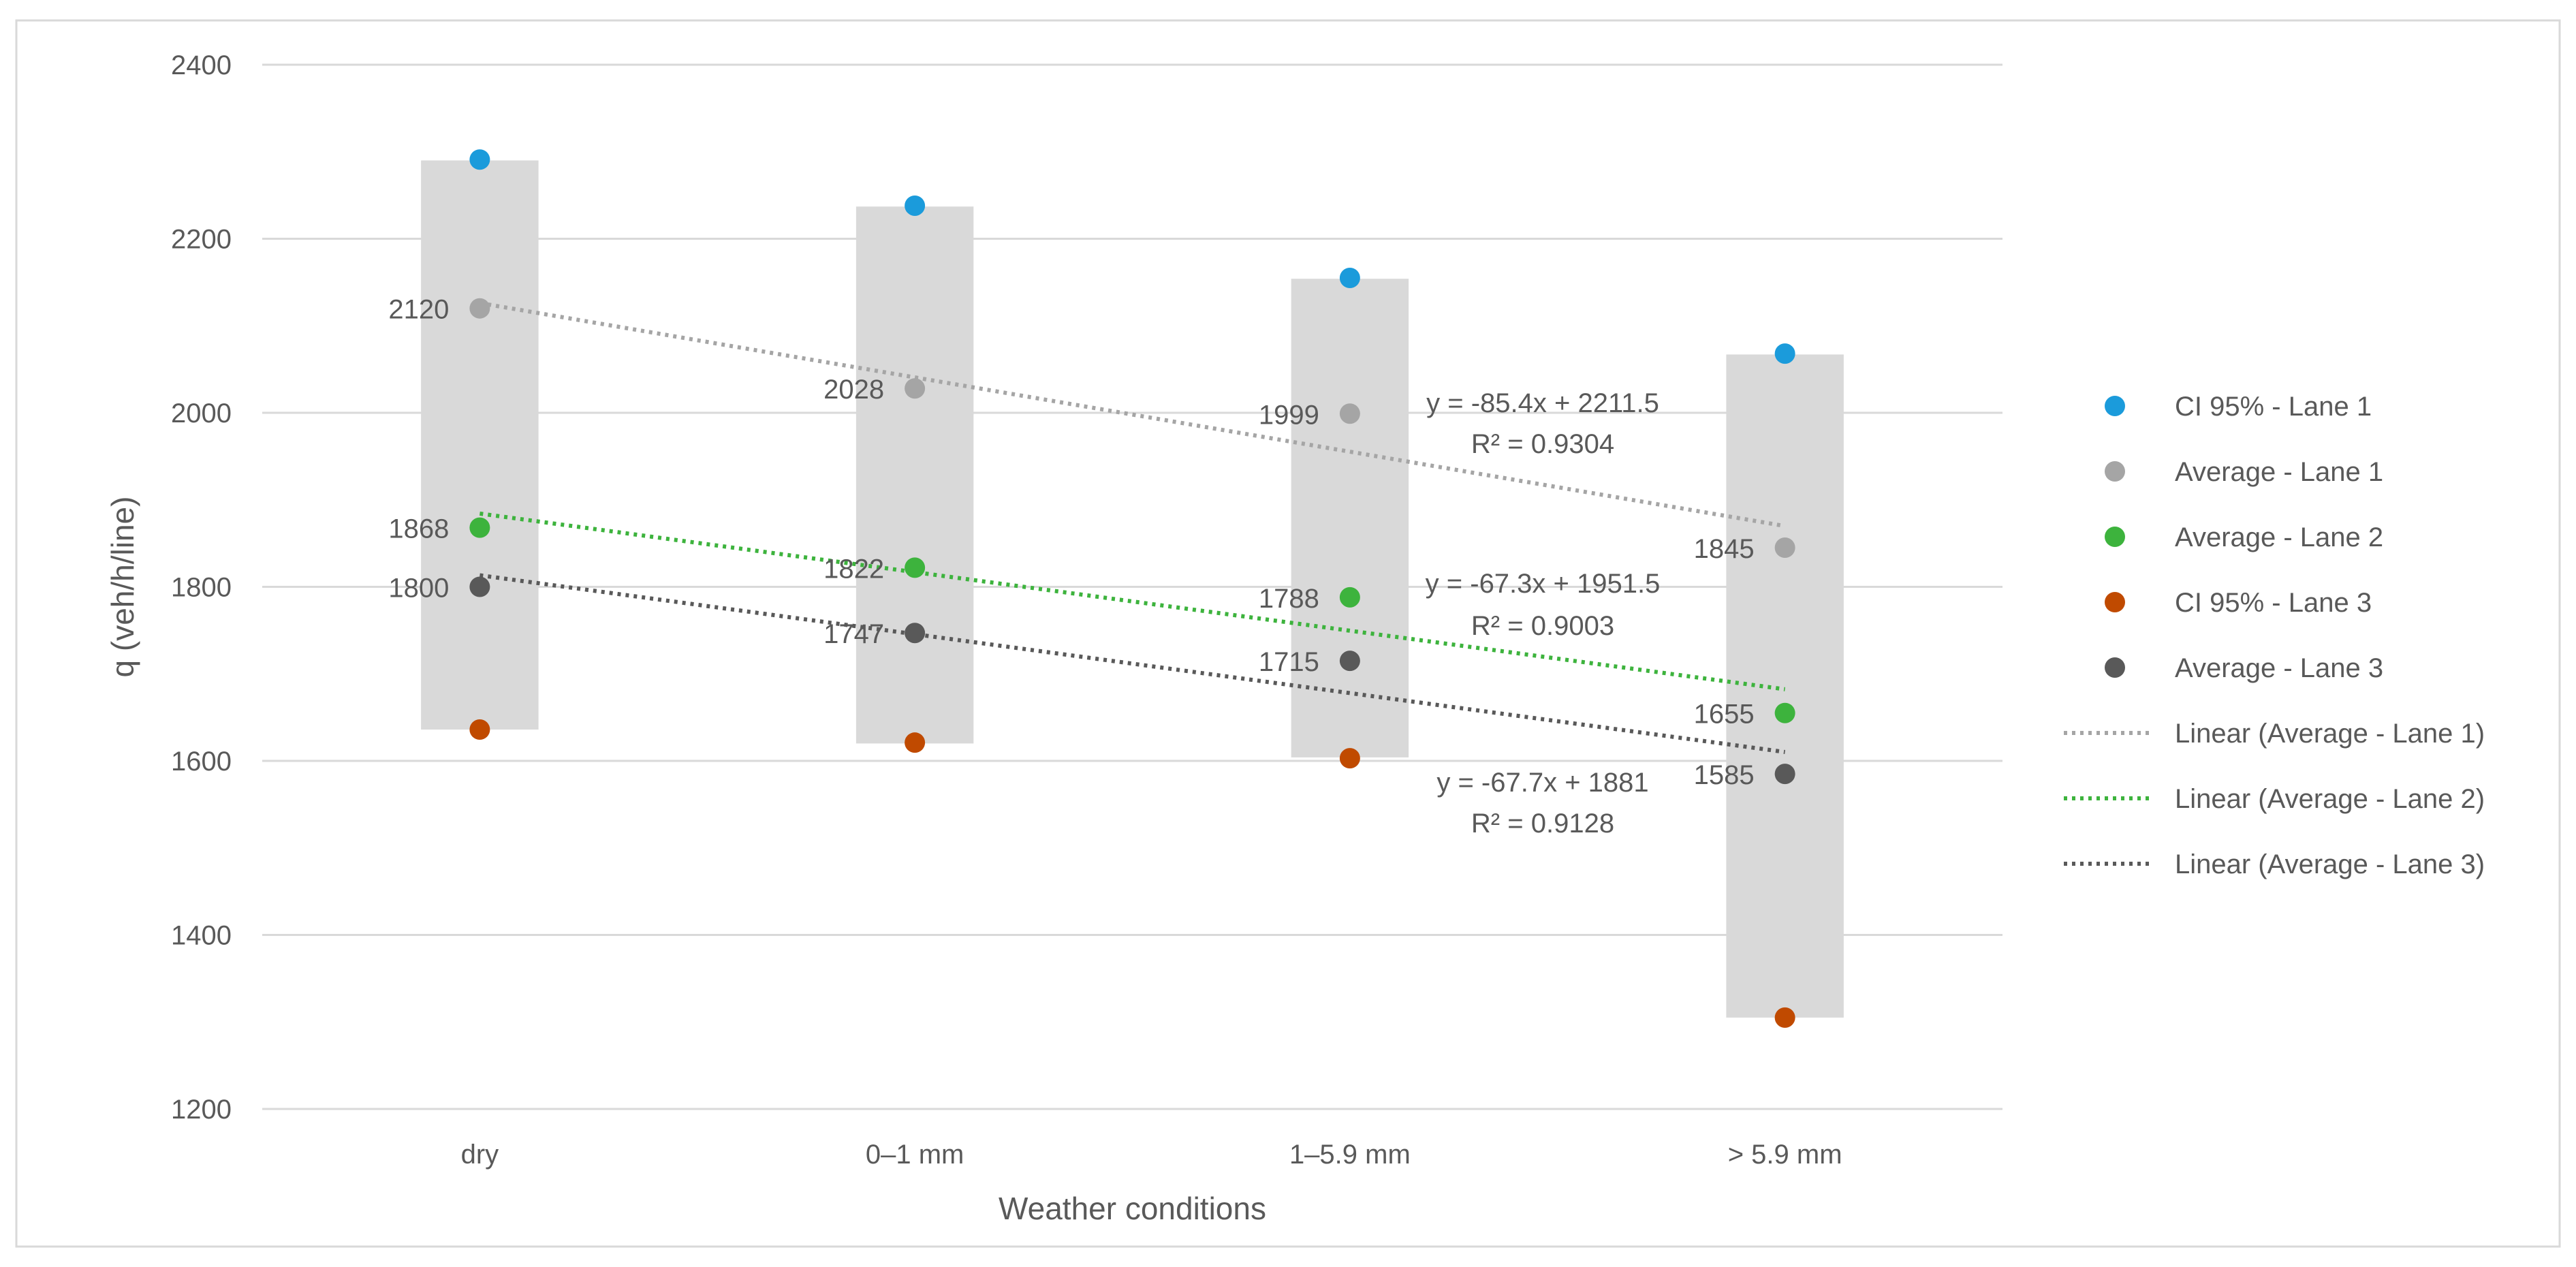  I want to click on y-tick-label: 2400, so click(201, 65).